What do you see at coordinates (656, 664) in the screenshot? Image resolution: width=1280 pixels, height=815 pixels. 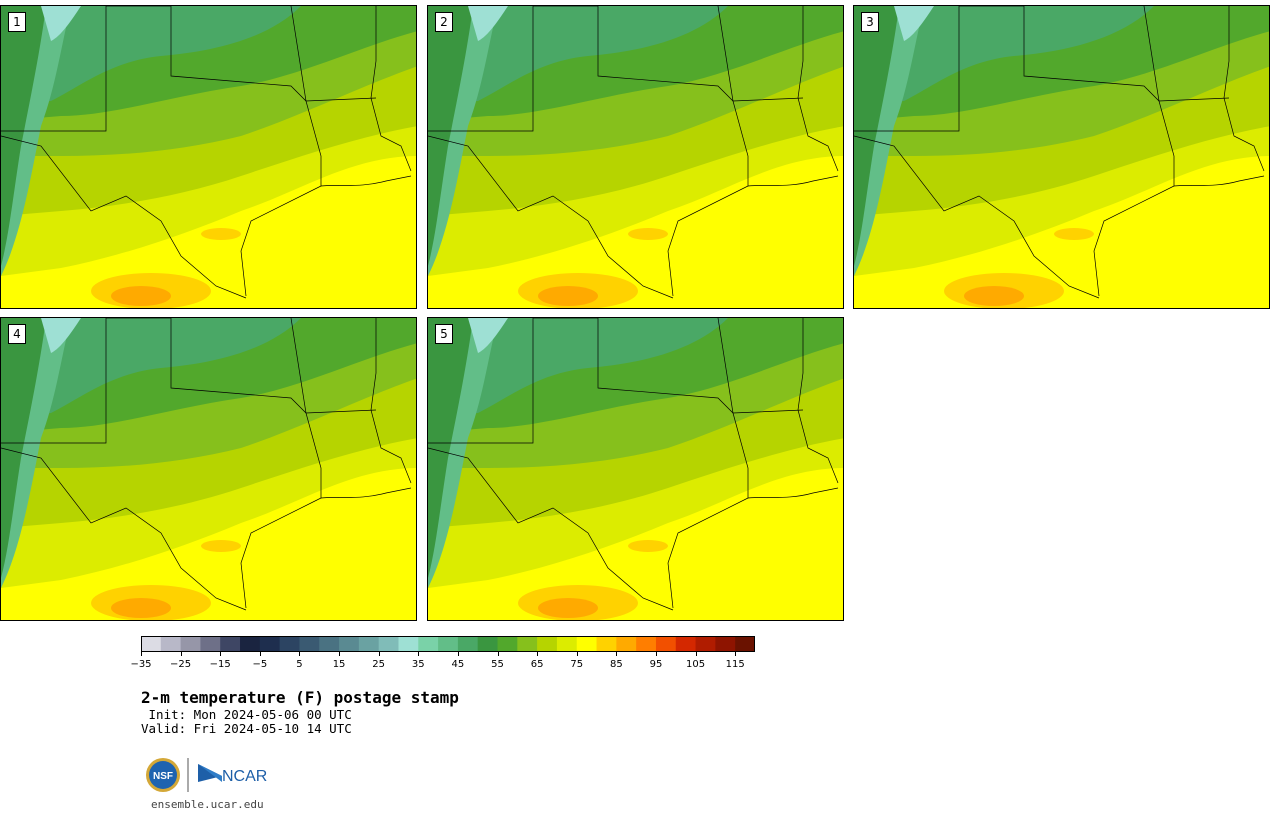 I see `colorbar-tick-label: 95` at bounding box center [656, 664].